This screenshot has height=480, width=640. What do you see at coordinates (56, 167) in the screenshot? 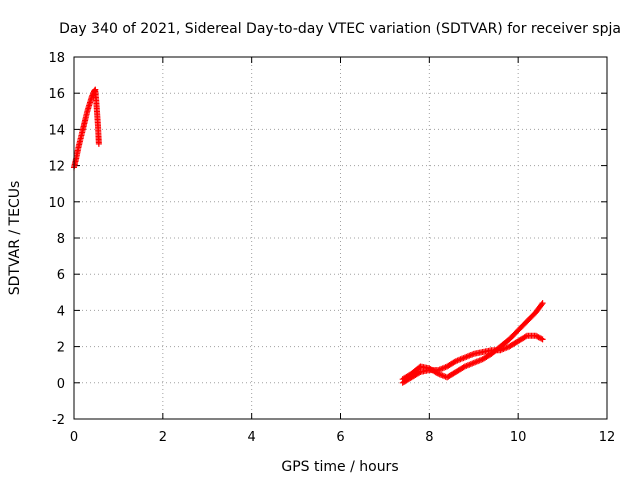
I see `y-tick-label: 12` at bounding box center [56, 167].